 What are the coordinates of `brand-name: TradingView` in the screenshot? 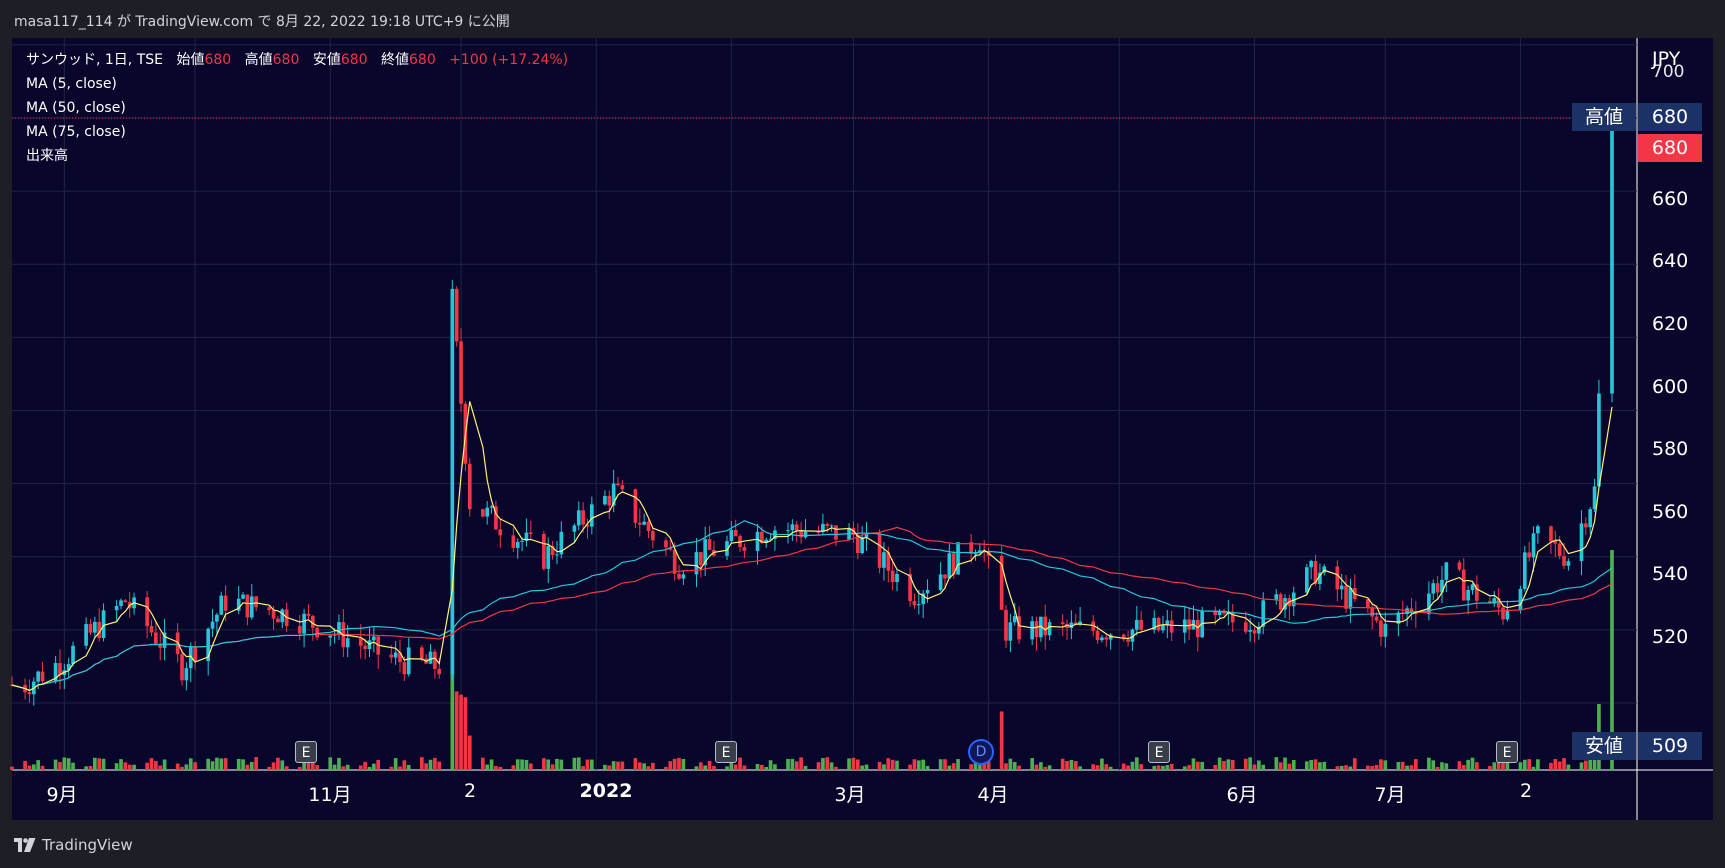 It's located at (87, 845).